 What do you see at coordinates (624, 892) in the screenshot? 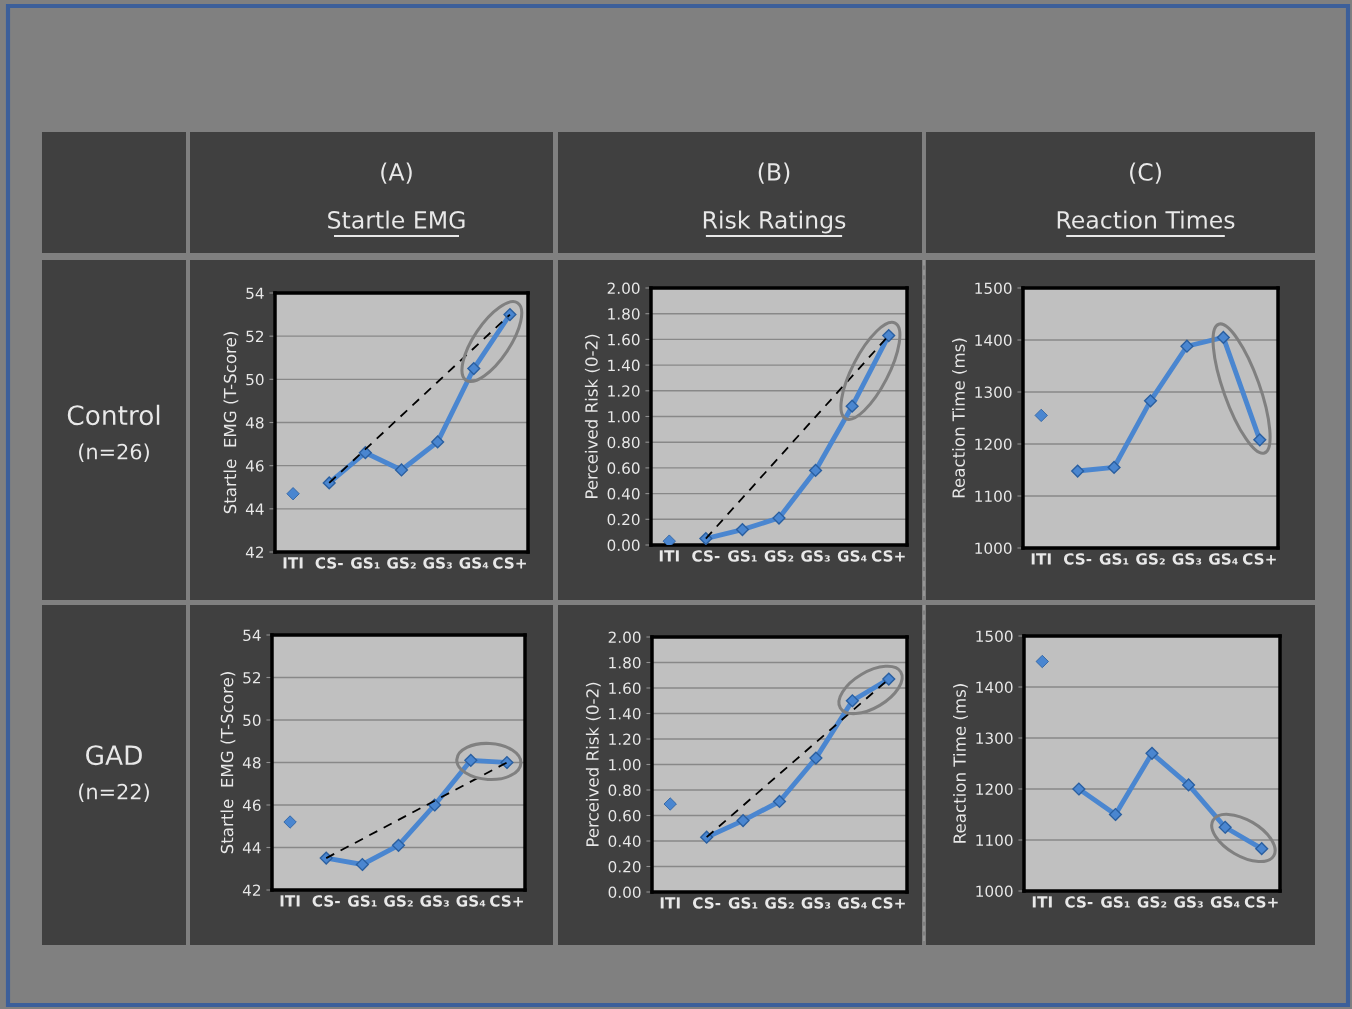
I see `y-tick-label: 0.00` at bounding box center [624, 892].